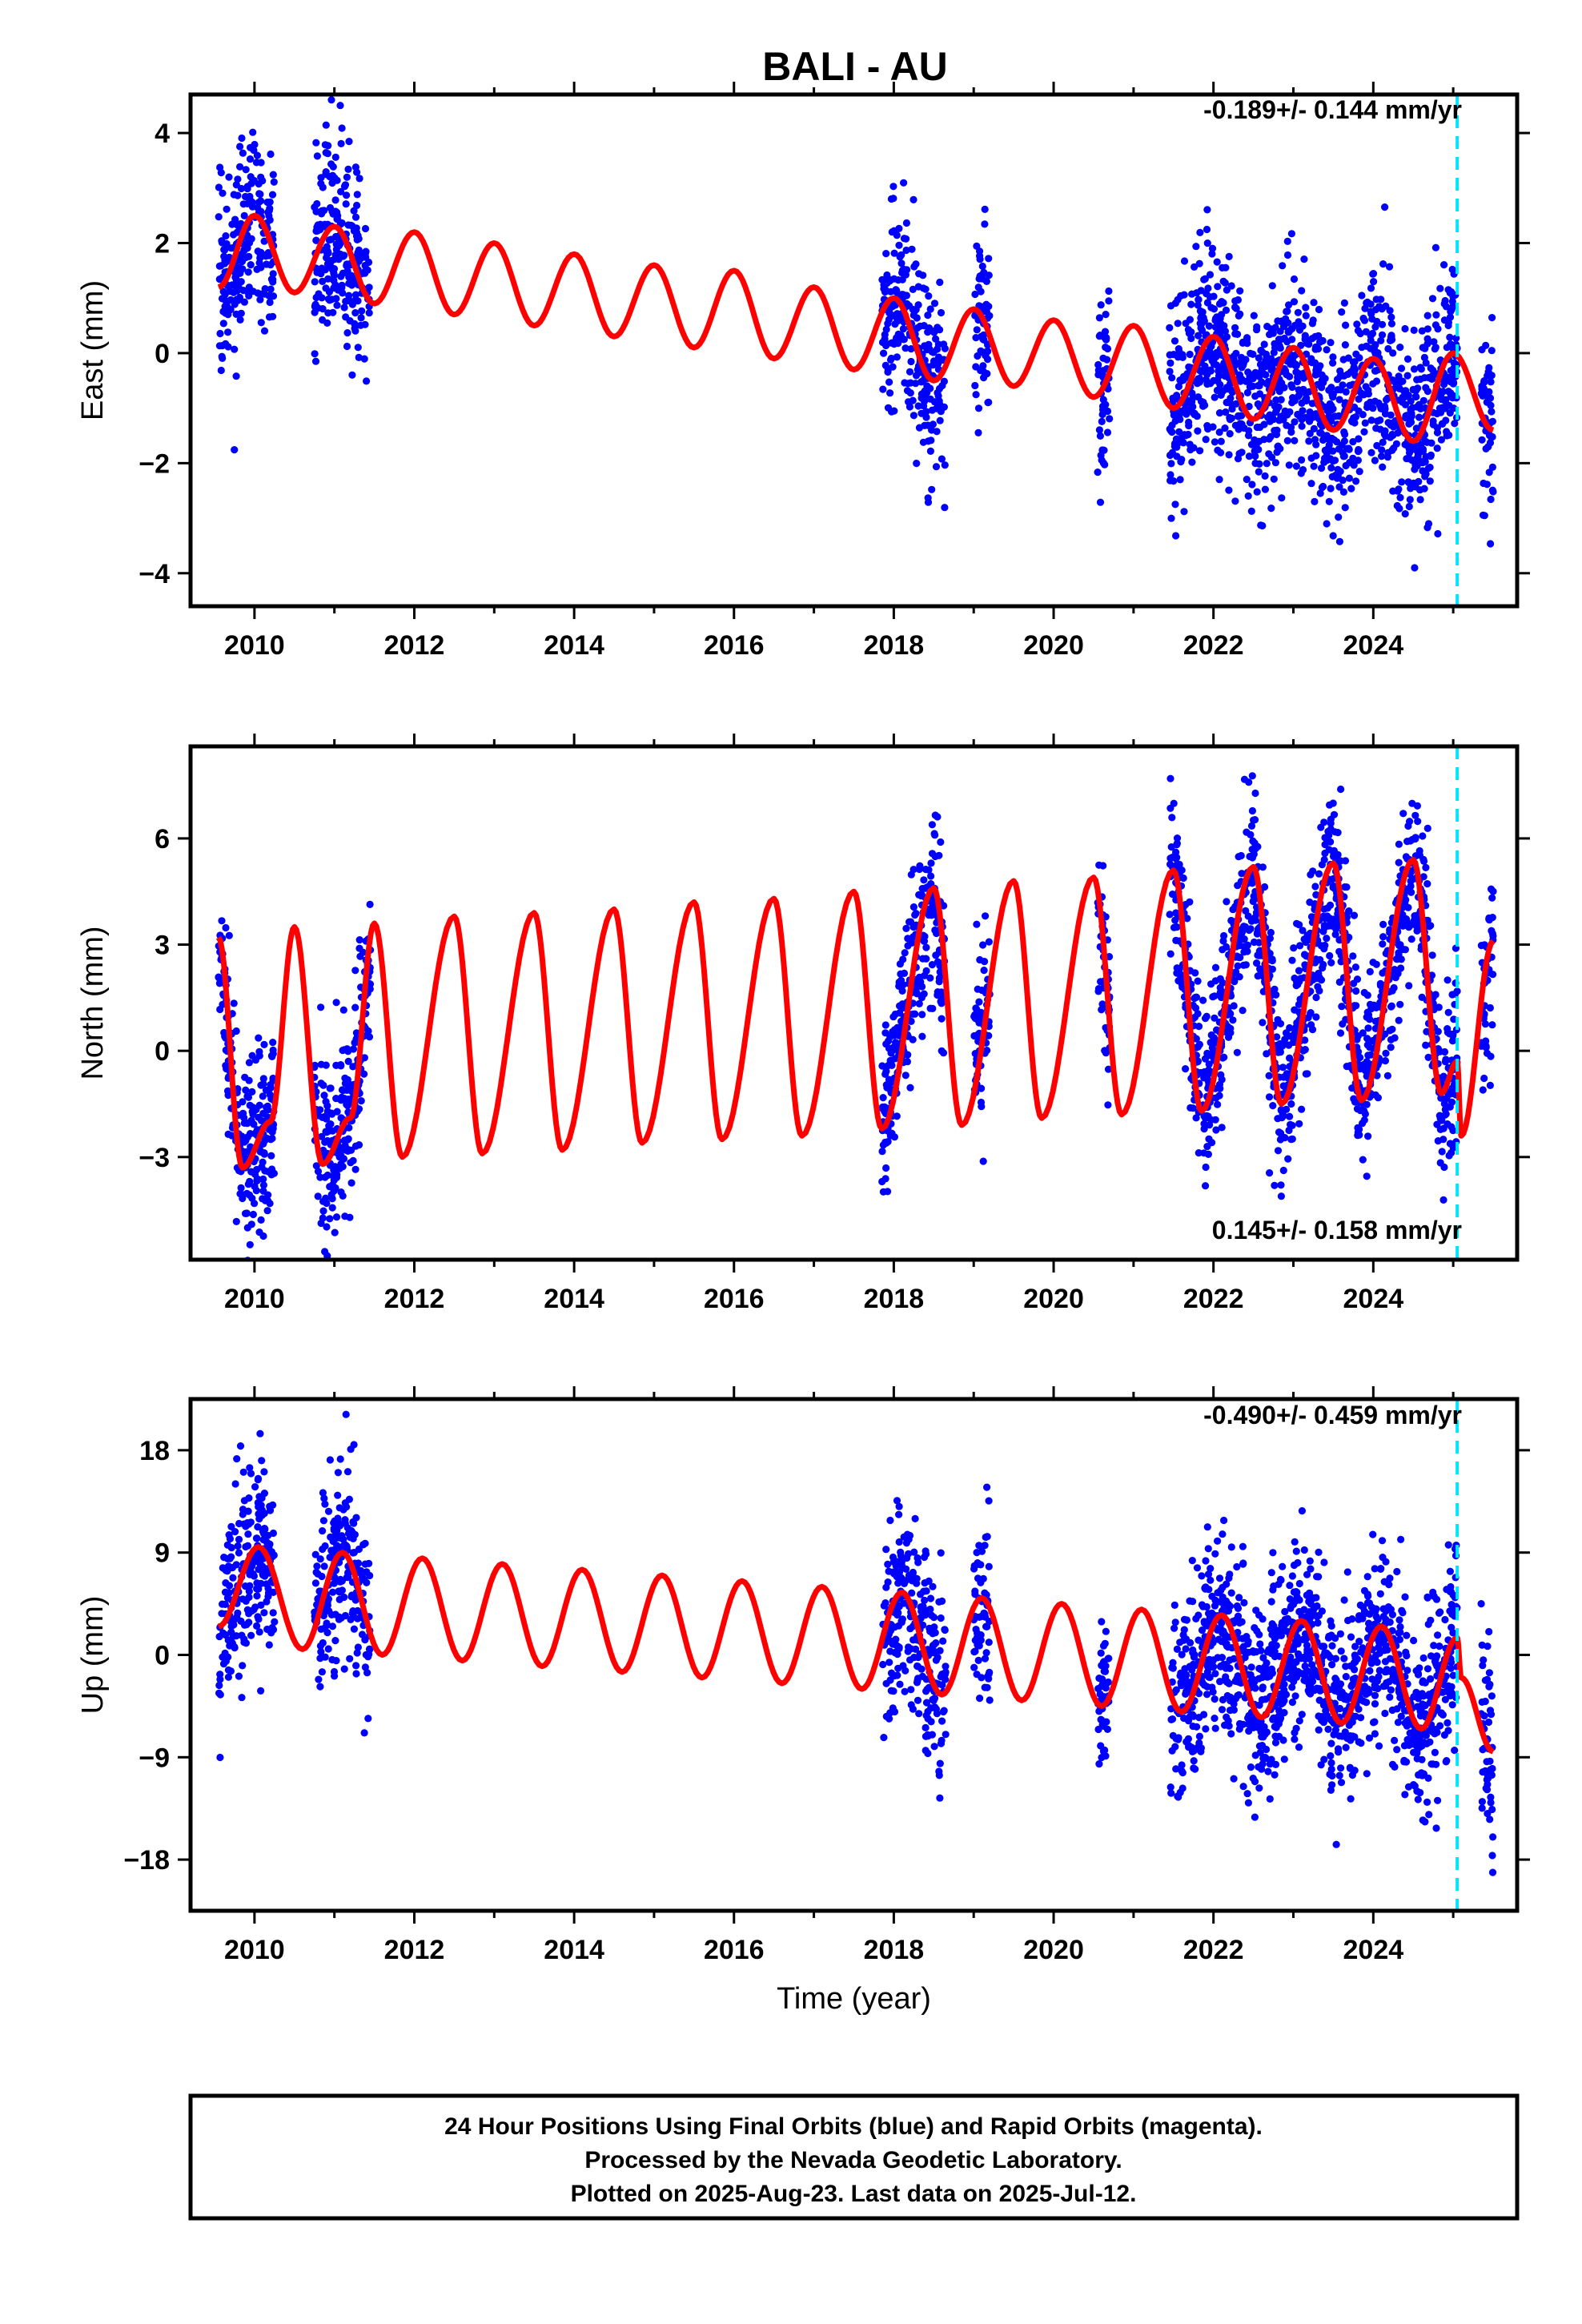  What do you see at coordinates (154, 464) in the screenshot?
I see `y-tick-label: −2` at bounding box center [154, 464].